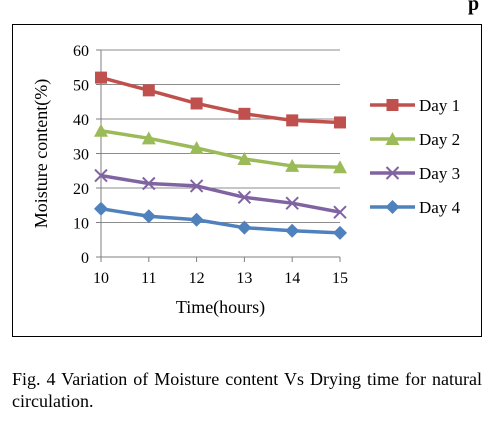 This screenshot has height=422, width=497. Describe the element at coordinates (101, 278) in the screenshot. I see `x-tick-label: 10` at that location.